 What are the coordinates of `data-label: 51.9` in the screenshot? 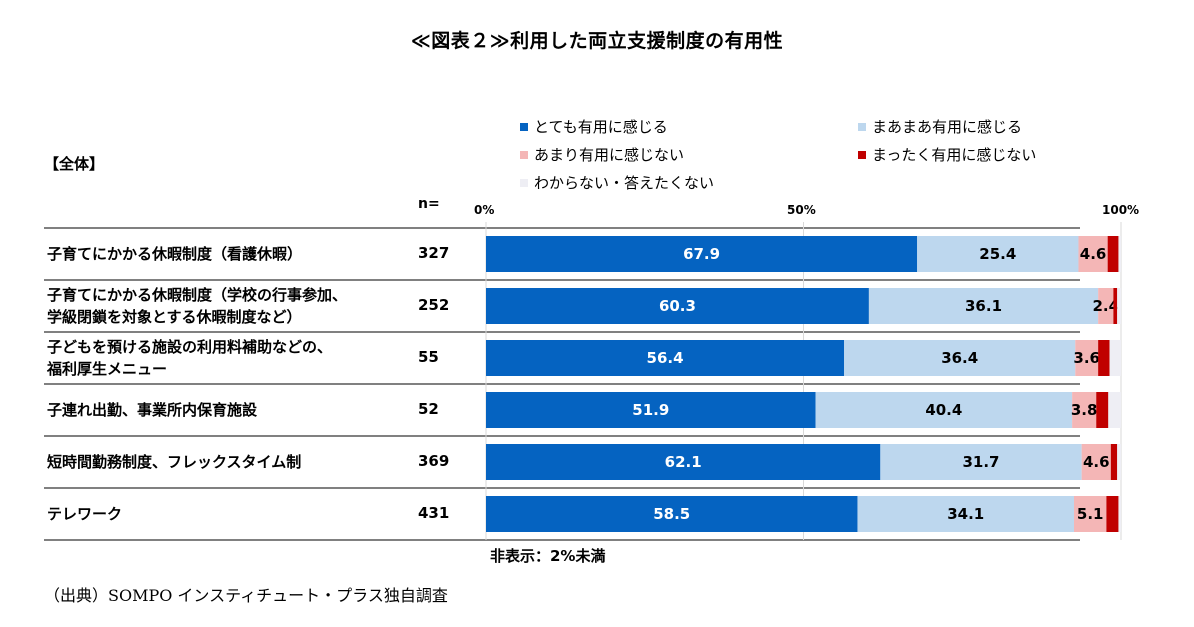 It's located at (650, 410).